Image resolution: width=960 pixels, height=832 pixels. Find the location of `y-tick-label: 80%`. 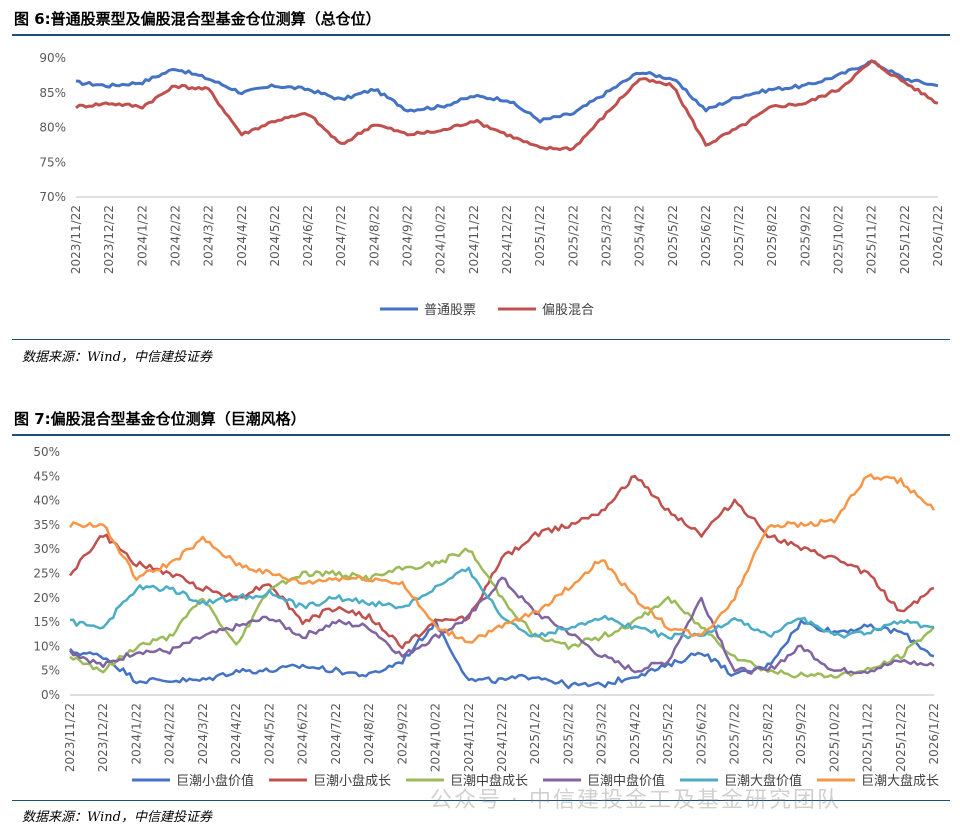

y-tick-label: 80% is located at coordinates (52, 128).